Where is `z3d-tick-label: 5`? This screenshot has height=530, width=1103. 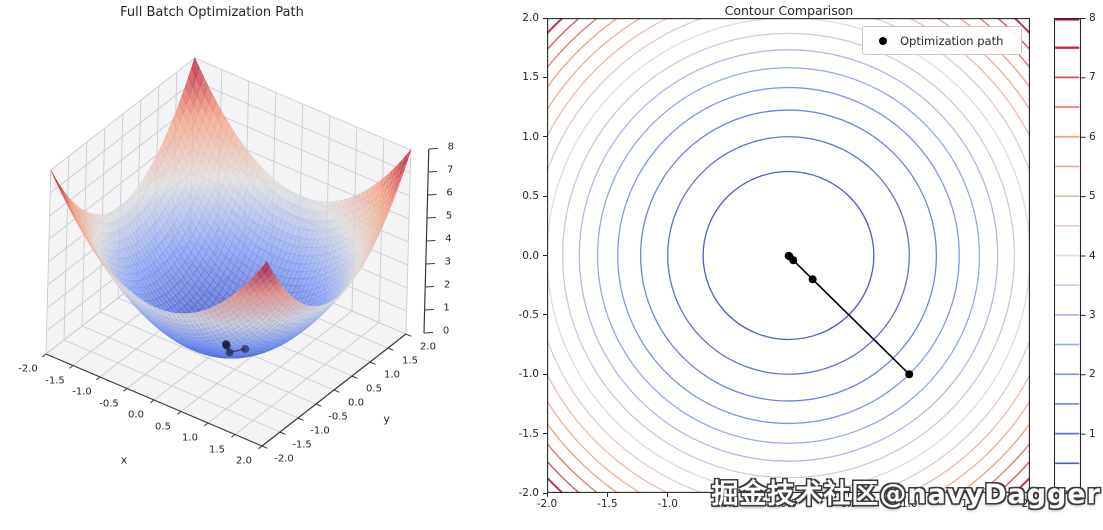 z3d-tick-label: 5 is located at coordinates (449, 216).